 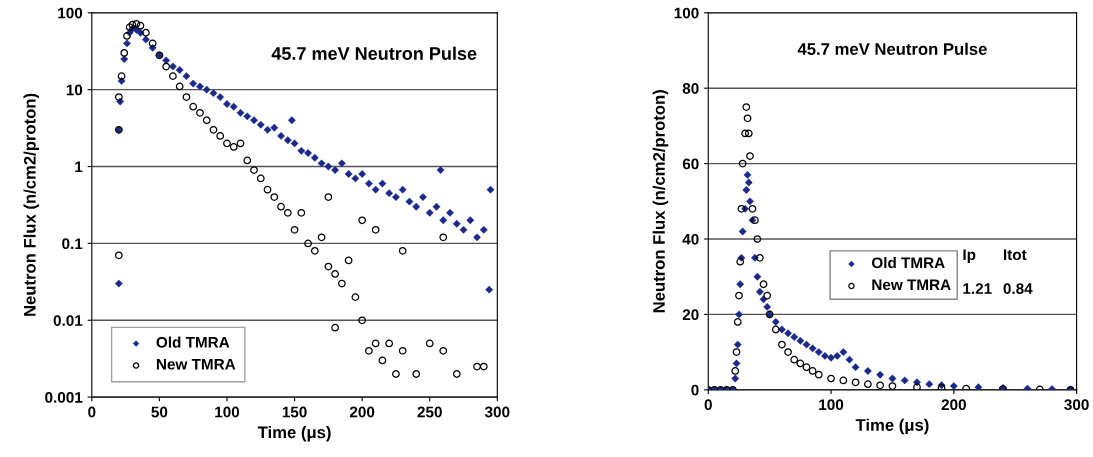 I want to click on y-tick-label: 40, so click(x=690, y=239).